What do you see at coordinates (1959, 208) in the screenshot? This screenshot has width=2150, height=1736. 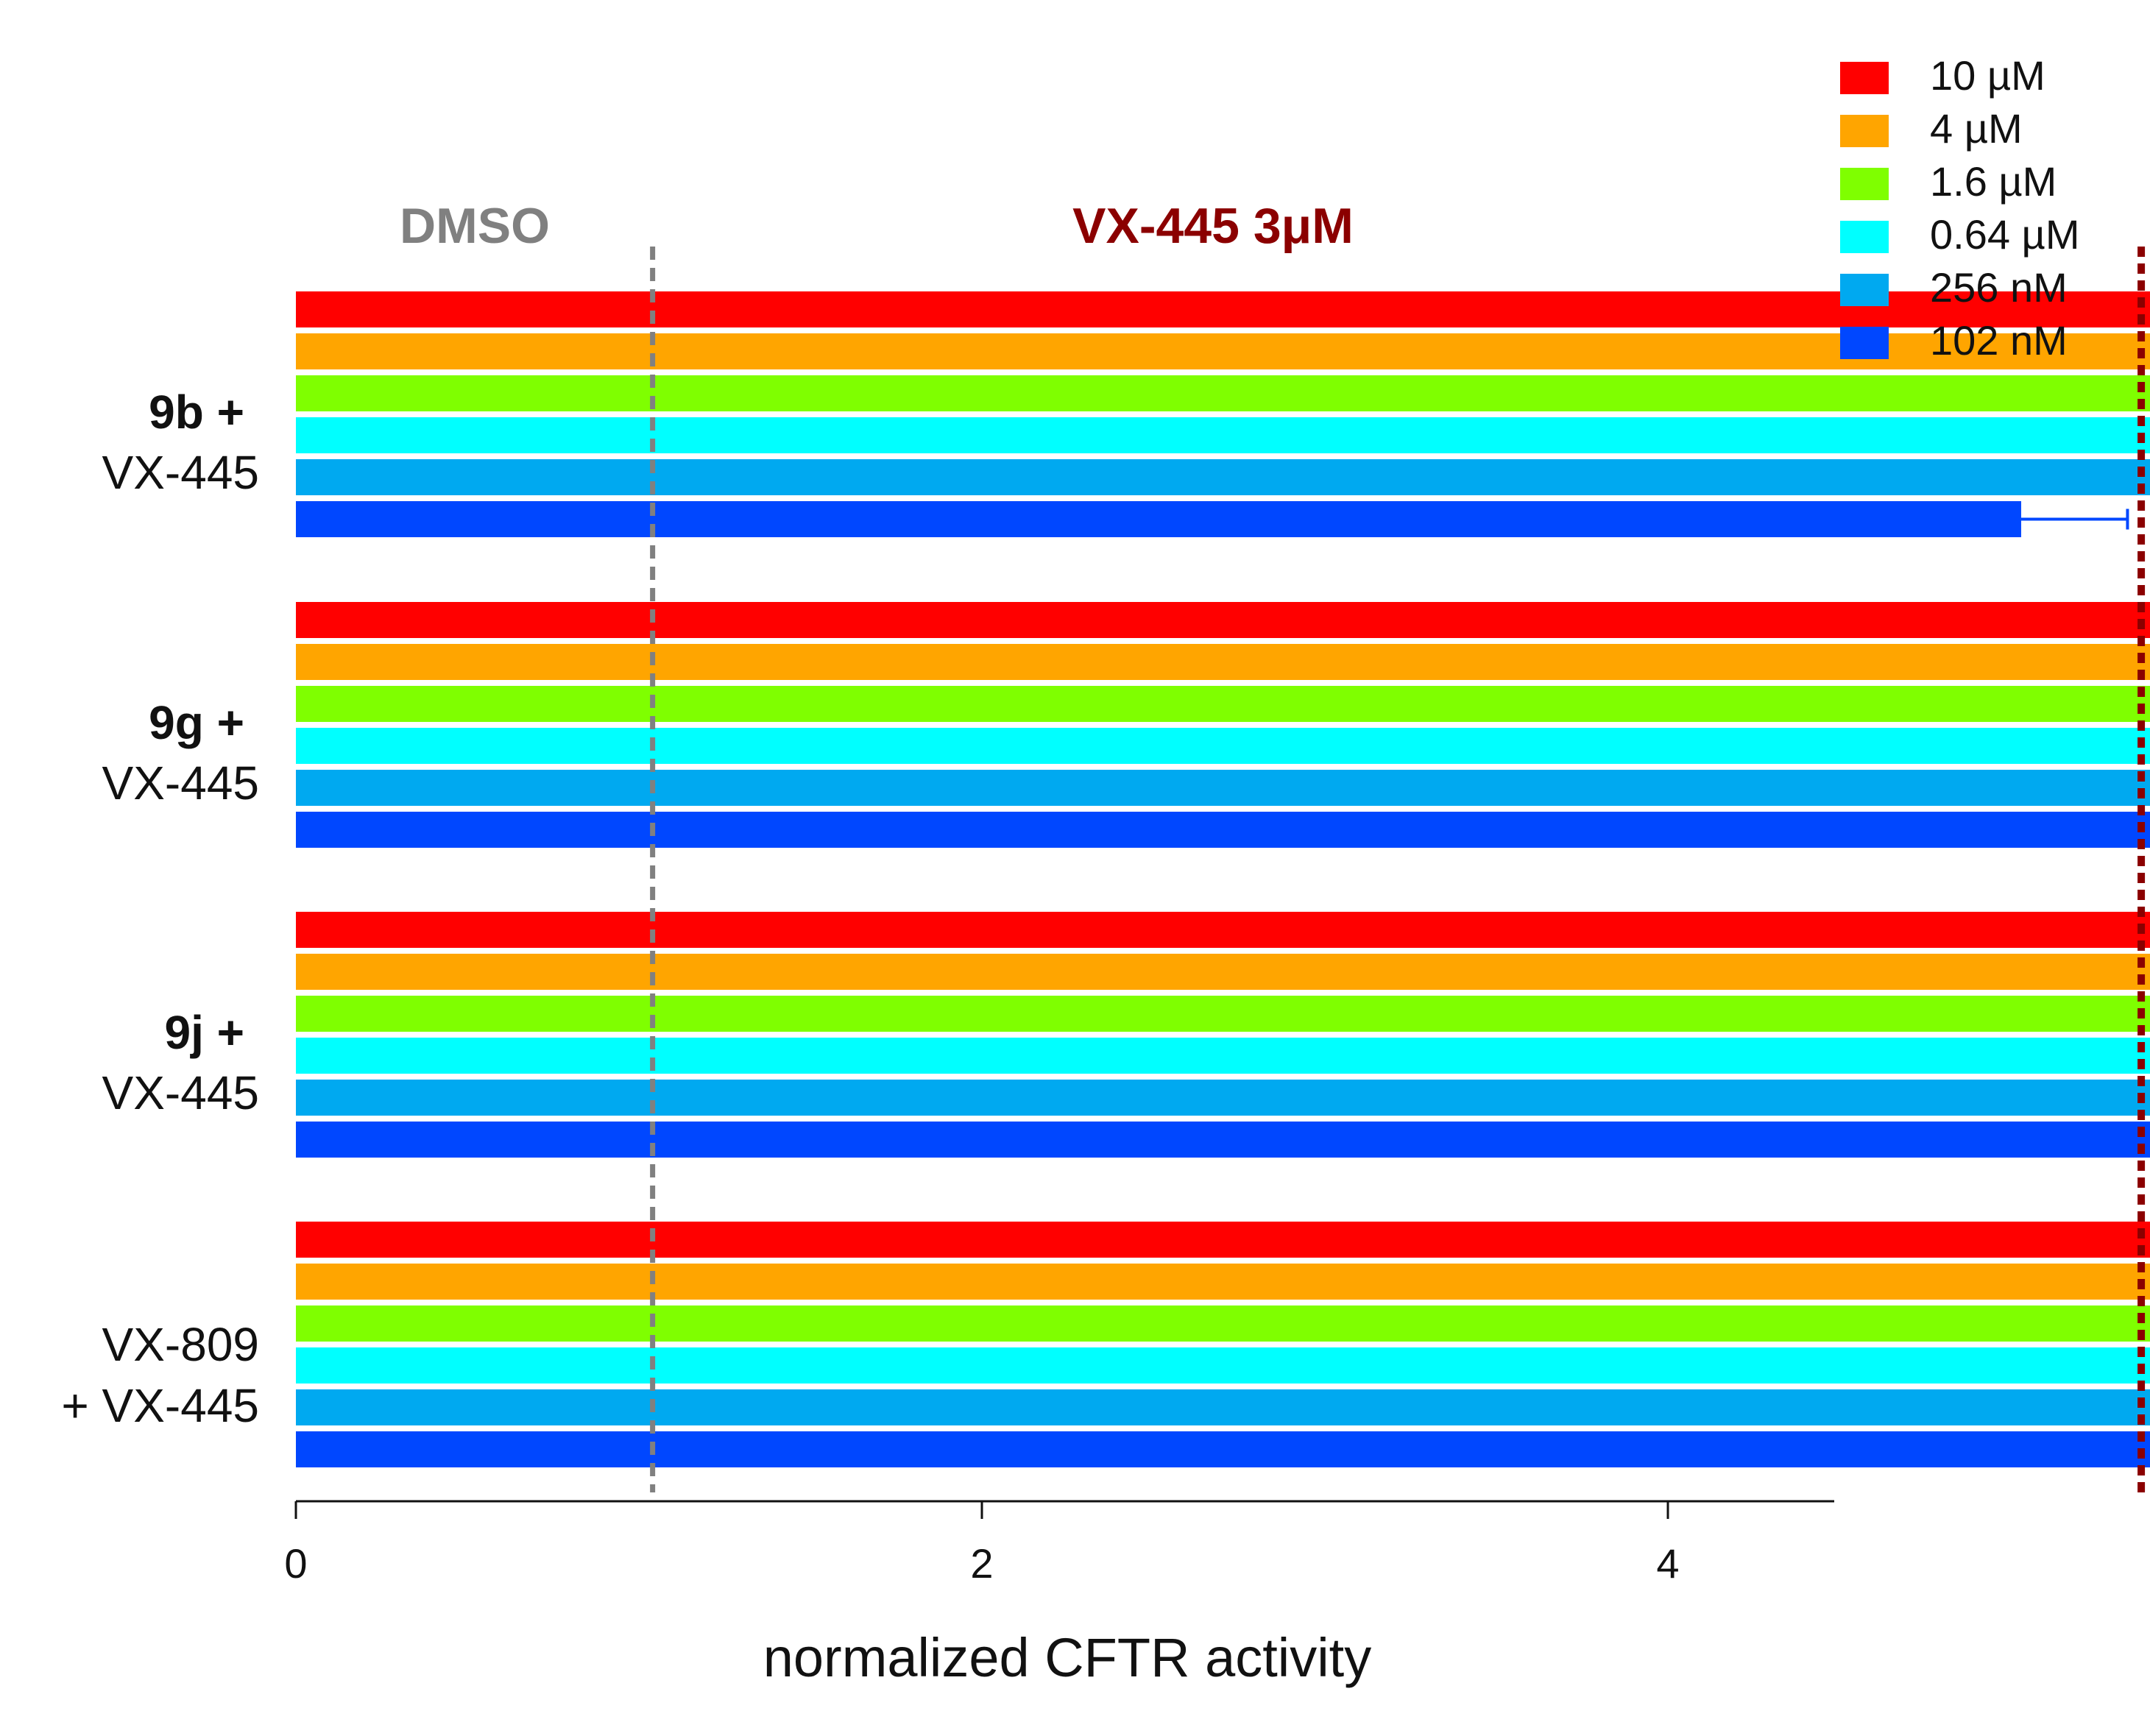 I see `legend: 10 µM 4 µM 1.6 µM 0.64 µM 256 nM 102 nM` at bounding box center [1959, 208].